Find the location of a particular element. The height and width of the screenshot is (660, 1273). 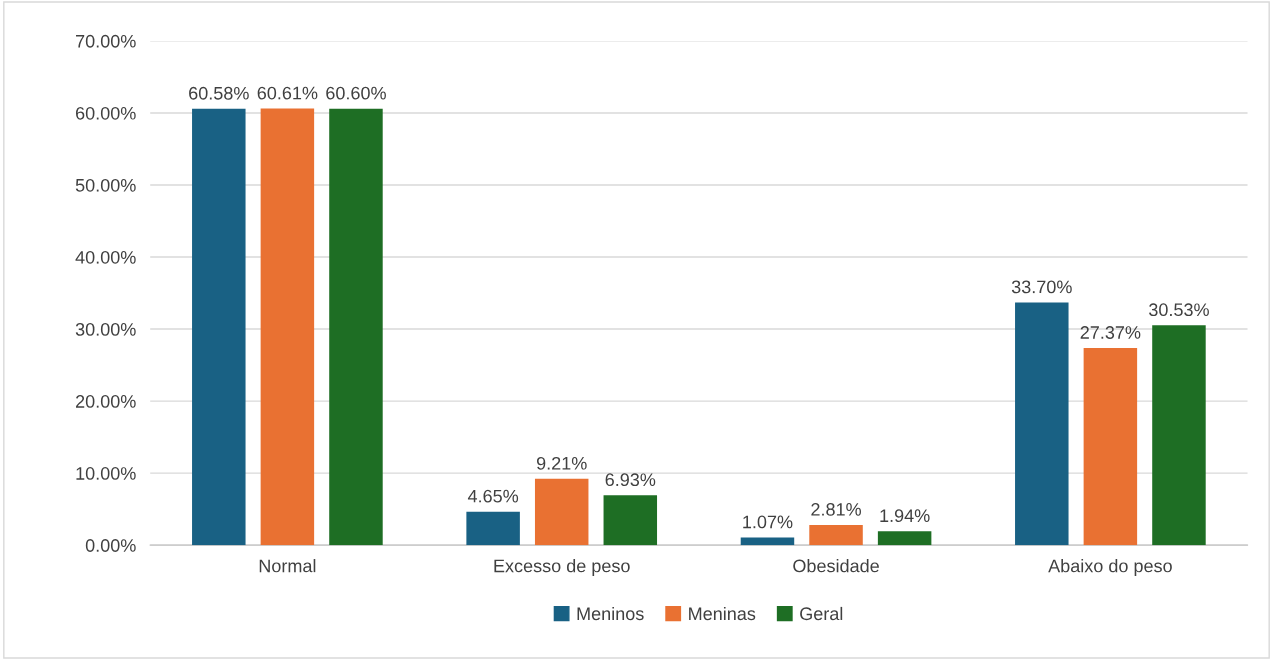

data-label: 6.93% is located at coordinates (630, 480).